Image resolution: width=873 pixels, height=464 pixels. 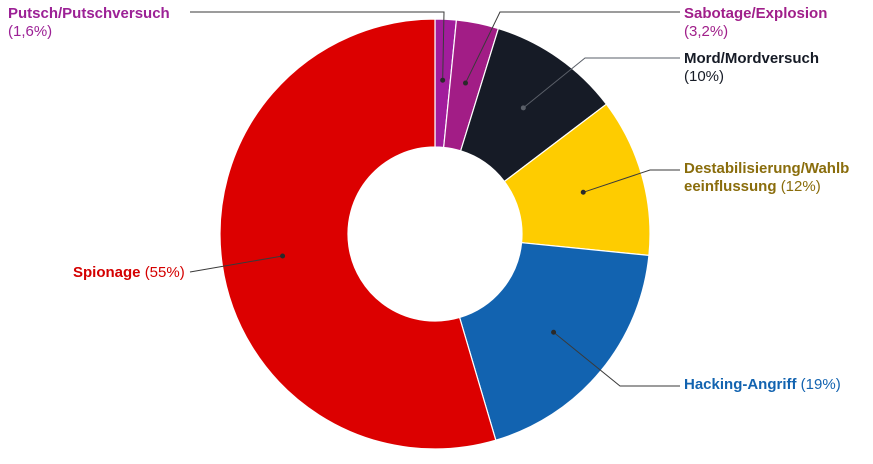 I want to click on label-mord-name: Mord/Mordversuch, so click(x=752, y=58).